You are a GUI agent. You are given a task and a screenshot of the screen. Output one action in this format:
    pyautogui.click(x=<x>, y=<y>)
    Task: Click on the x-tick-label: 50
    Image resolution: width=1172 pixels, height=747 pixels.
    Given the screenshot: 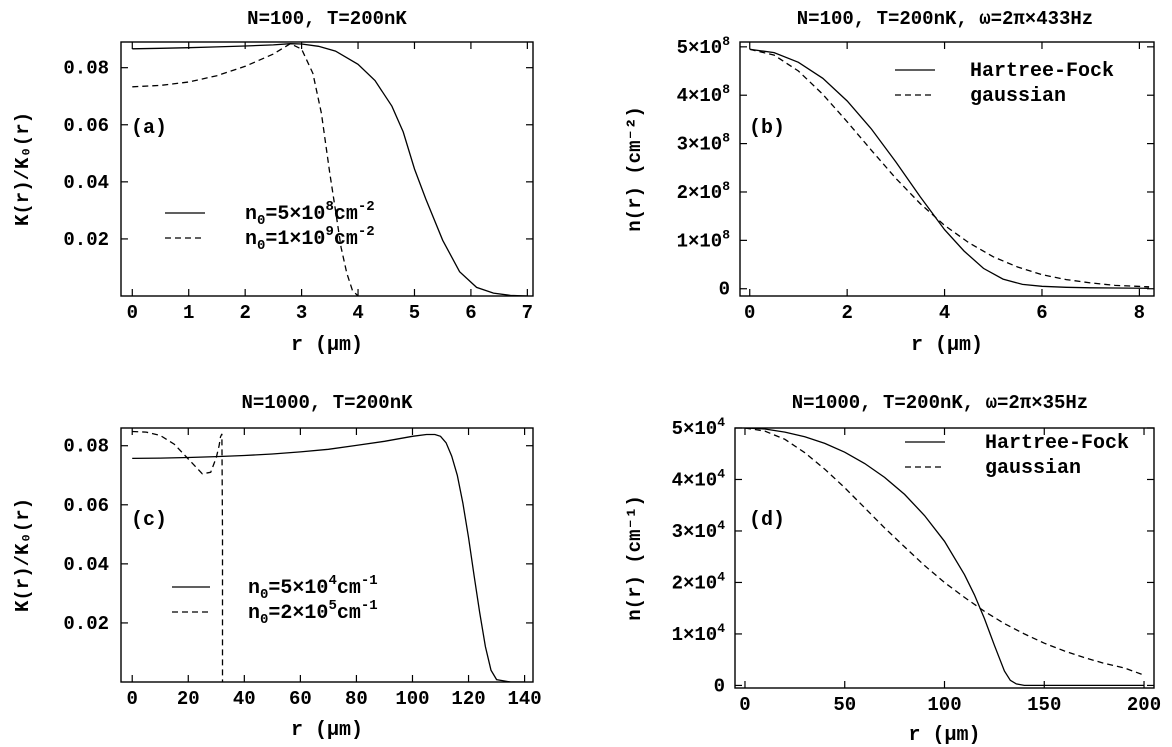 What is the action you would take?
    pyautogui.click(x=844, y=705)
    